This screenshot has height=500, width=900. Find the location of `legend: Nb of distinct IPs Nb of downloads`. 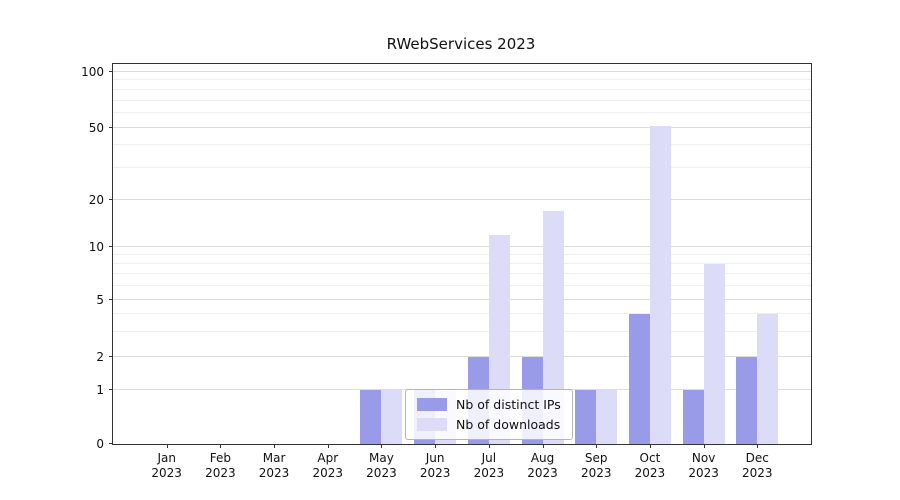

legend: Nb of distinct IPs Nb of downloads is located at coordinates (489, 414).